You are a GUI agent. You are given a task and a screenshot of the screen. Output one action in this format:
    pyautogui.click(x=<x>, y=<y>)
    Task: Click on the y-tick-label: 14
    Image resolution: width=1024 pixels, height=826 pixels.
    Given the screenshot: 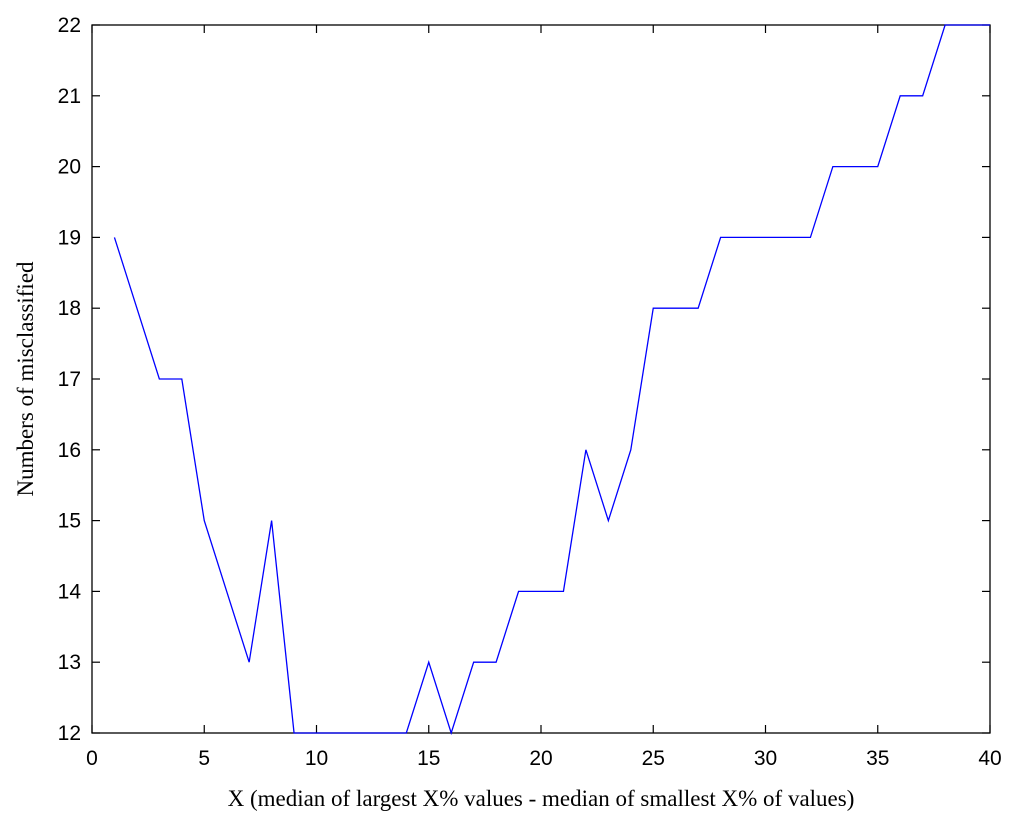 What is the action you would take?
    pyautogui.click(x=70, y=591)
    